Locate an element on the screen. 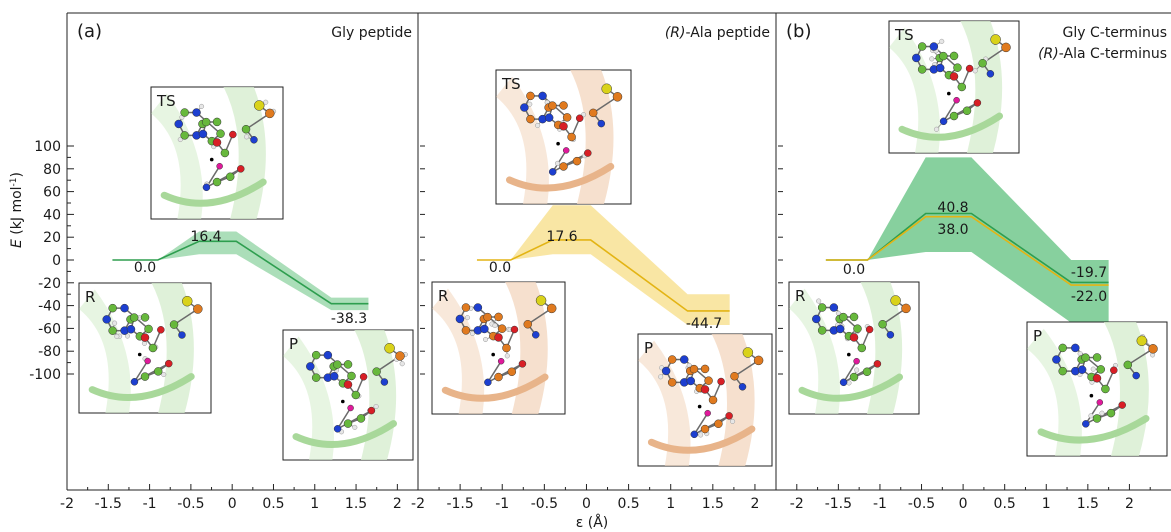 Image resolution: width=1171 pixels, height=532 pixels. structure-inset-ts: TS is located at coordinates (563, 137).